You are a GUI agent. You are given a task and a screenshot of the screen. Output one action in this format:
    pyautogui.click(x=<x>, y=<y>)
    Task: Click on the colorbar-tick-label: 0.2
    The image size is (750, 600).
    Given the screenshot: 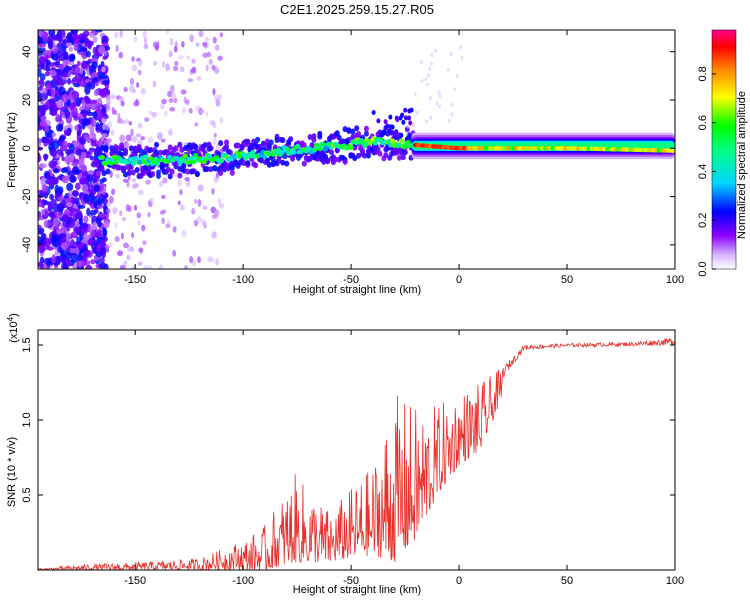 What is the action you would take?
    pyautogui.click(x=703, y=220)
    